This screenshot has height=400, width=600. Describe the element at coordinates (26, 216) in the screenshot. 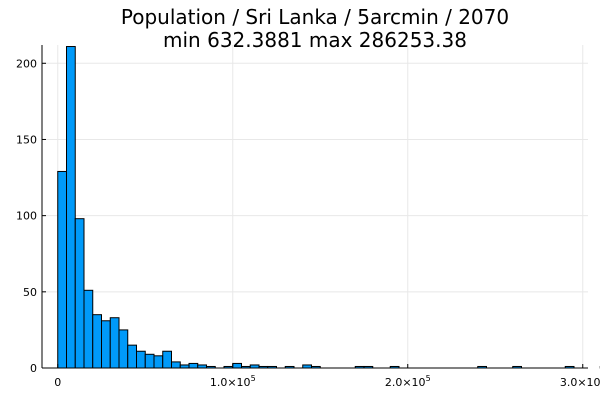

I see `y-tick-label: 100` at that location.